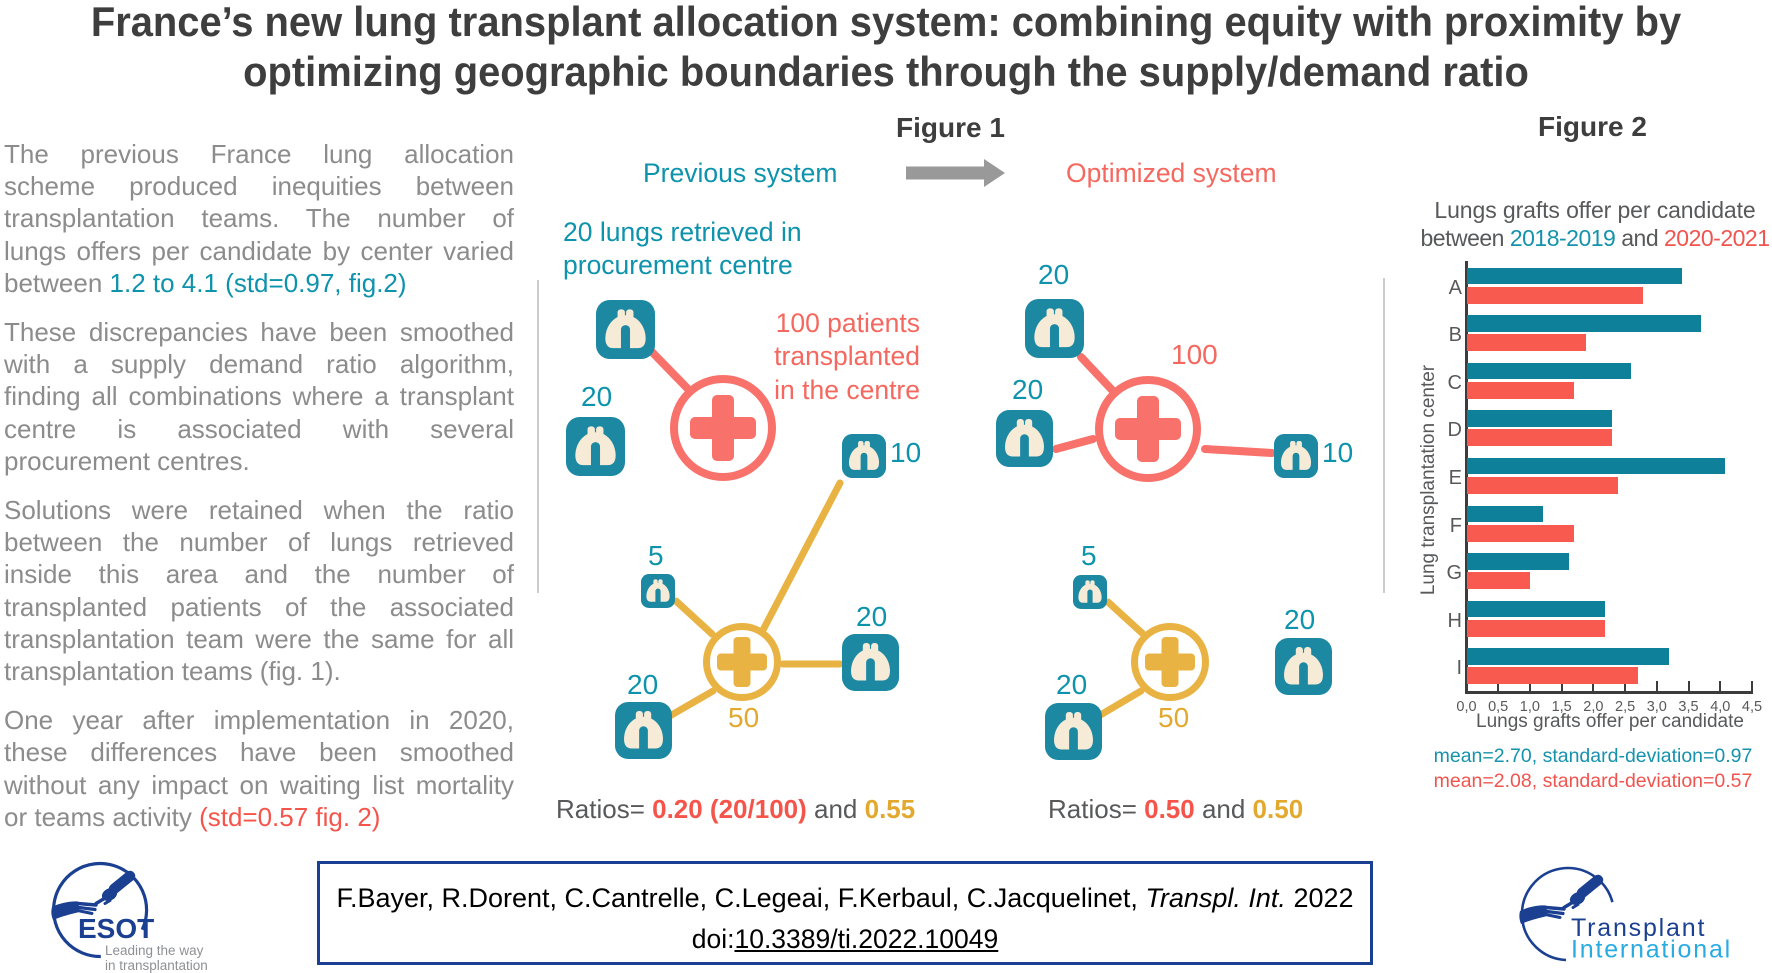 Image resolution: width=1772 pixels, height=973 pixels. Describe the element at coordinates (156, 965) in the screenshot. I see `svg-text: in transplantation` at that location.